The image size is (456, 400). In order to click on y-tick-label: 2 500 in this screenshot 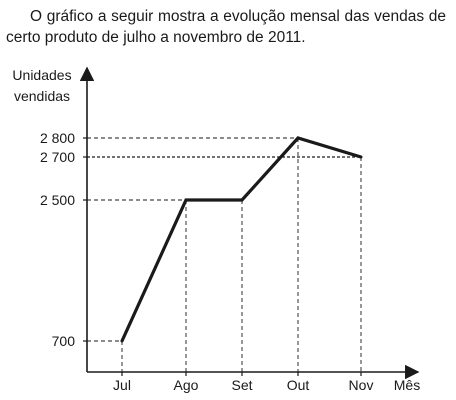, I will do `click(57, 200)`.